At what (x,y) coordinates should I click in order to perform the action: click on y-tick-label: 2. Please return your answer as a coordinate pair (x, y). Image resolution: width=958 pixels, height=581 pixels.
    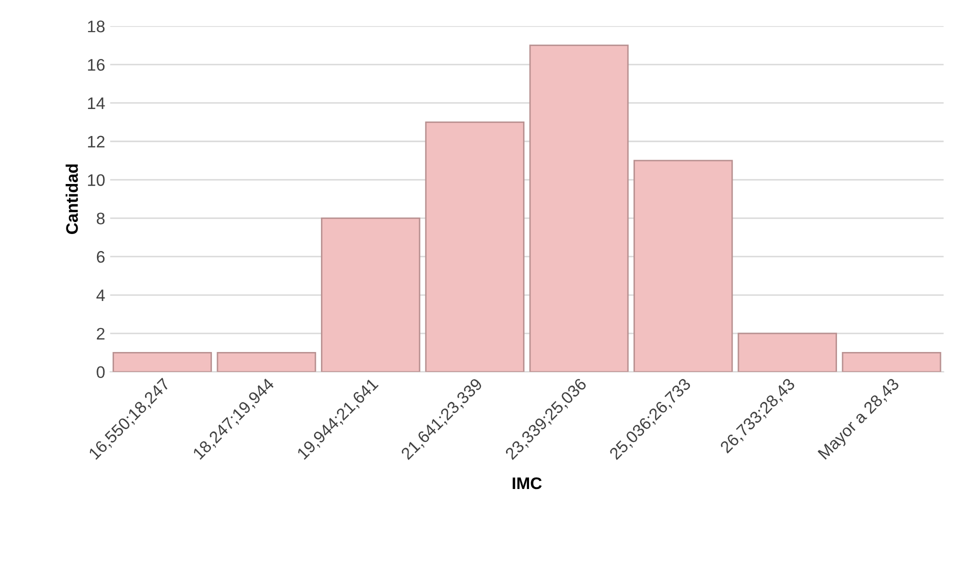
    Looking at the image, I should click on (100, 334).